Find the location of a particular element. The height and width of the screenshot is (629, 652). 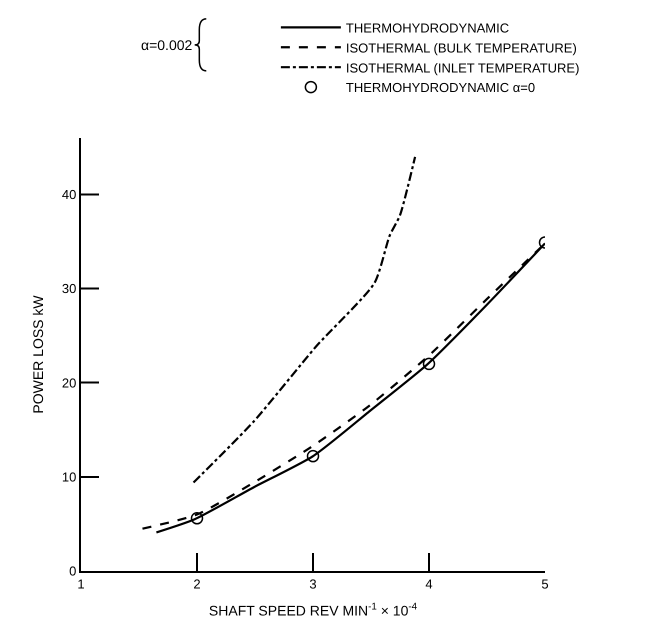

x-tick-label: 2 is located at coordinates (197, 584).